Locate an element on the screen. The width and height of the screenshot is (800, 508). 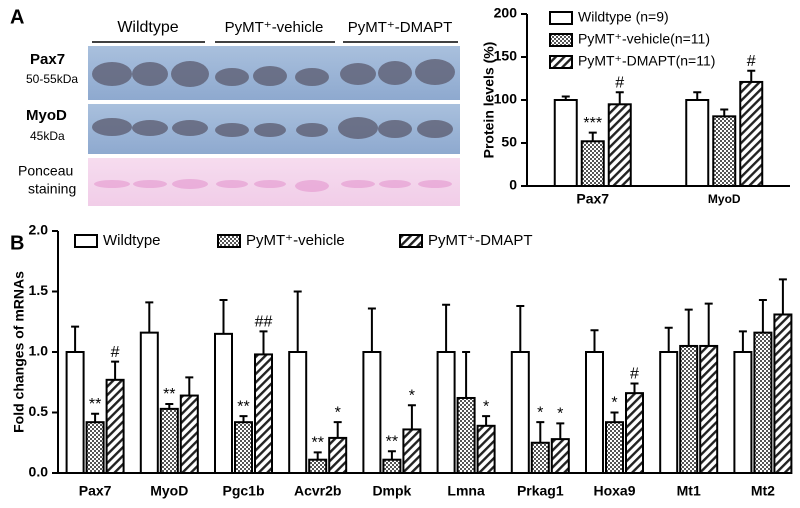
y-tick-label: 100 is located at coordinates (506, 99).